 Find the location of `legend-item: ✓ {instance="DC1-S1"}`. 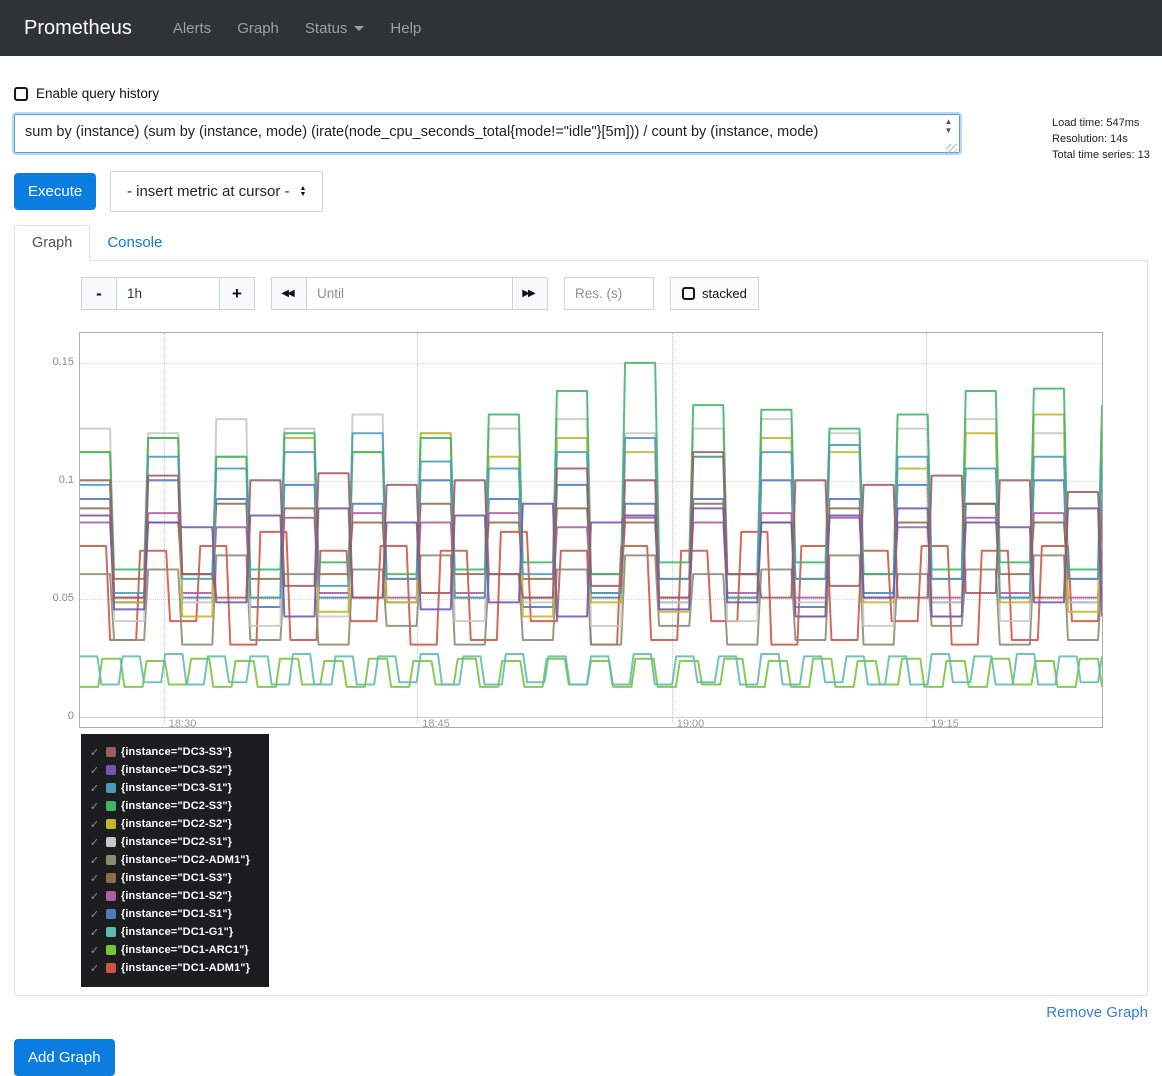

legend-item: ✓ {instance="DC1-S1"} is located at coordinates (178, 914).